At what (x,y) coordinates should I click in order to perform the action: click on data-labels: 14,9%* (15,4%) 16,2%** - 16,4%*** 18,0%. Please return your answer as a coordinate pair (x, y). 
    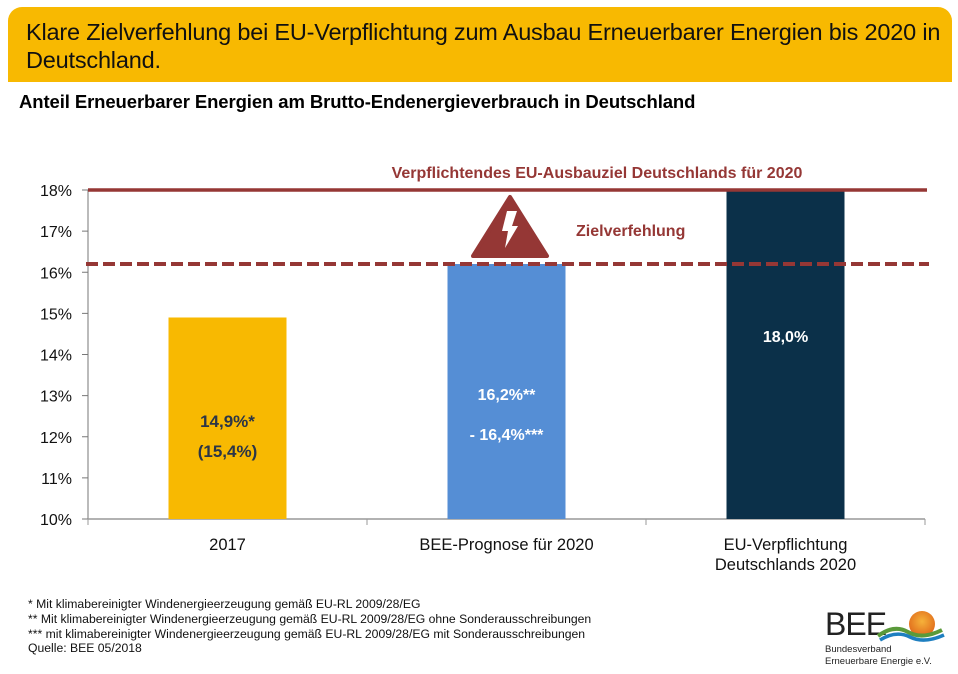
    Looking at the image, I should click on (503, 395).